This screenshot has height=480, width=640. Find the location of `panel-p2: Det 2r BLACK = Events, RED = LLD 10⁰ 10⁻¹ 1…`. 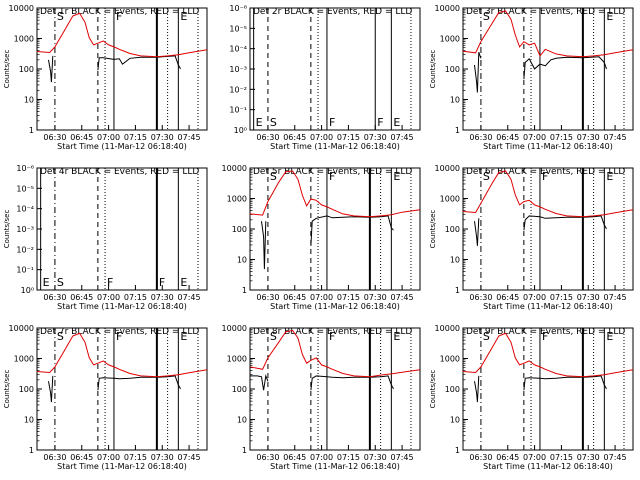

panel-p2: Det 2r BLACK = Events, RED = LLD 10⁰ 10⁻¹ 1… is located at coordinates (325, 77).